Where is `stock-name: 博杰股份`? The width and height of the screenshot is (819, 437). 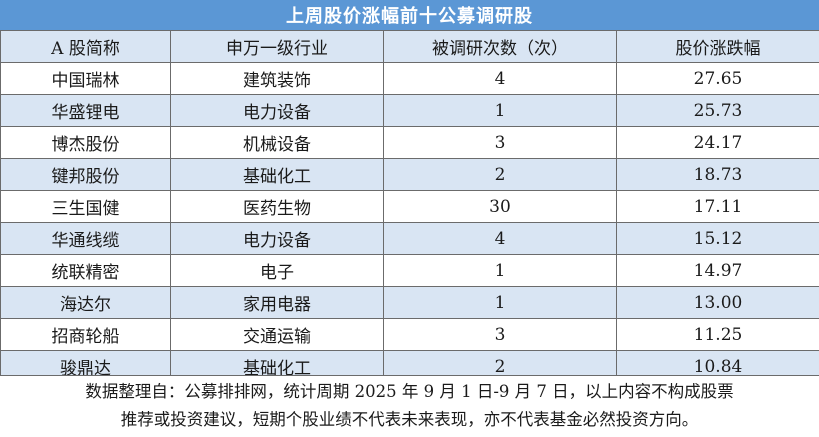 stock-name: 博杰股份 is located at coordinates (85, 142).